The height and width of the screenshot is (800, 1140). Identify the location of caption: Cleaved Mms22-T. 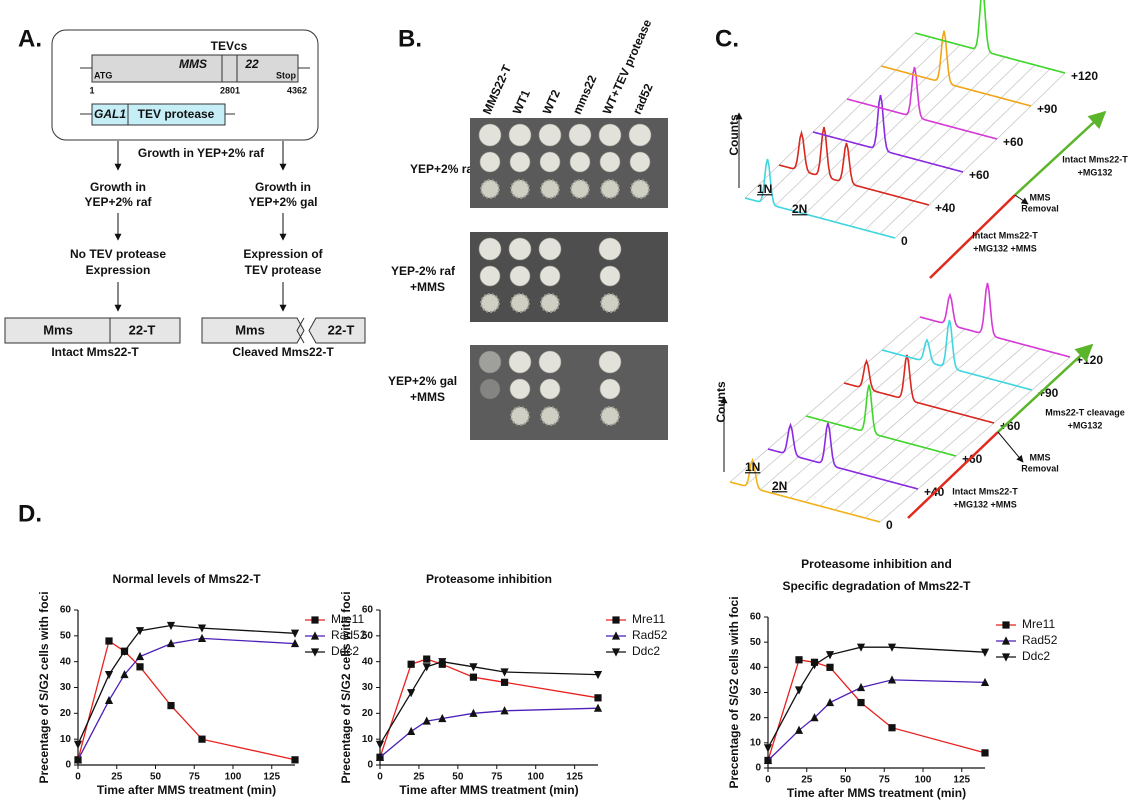
(283, 352).